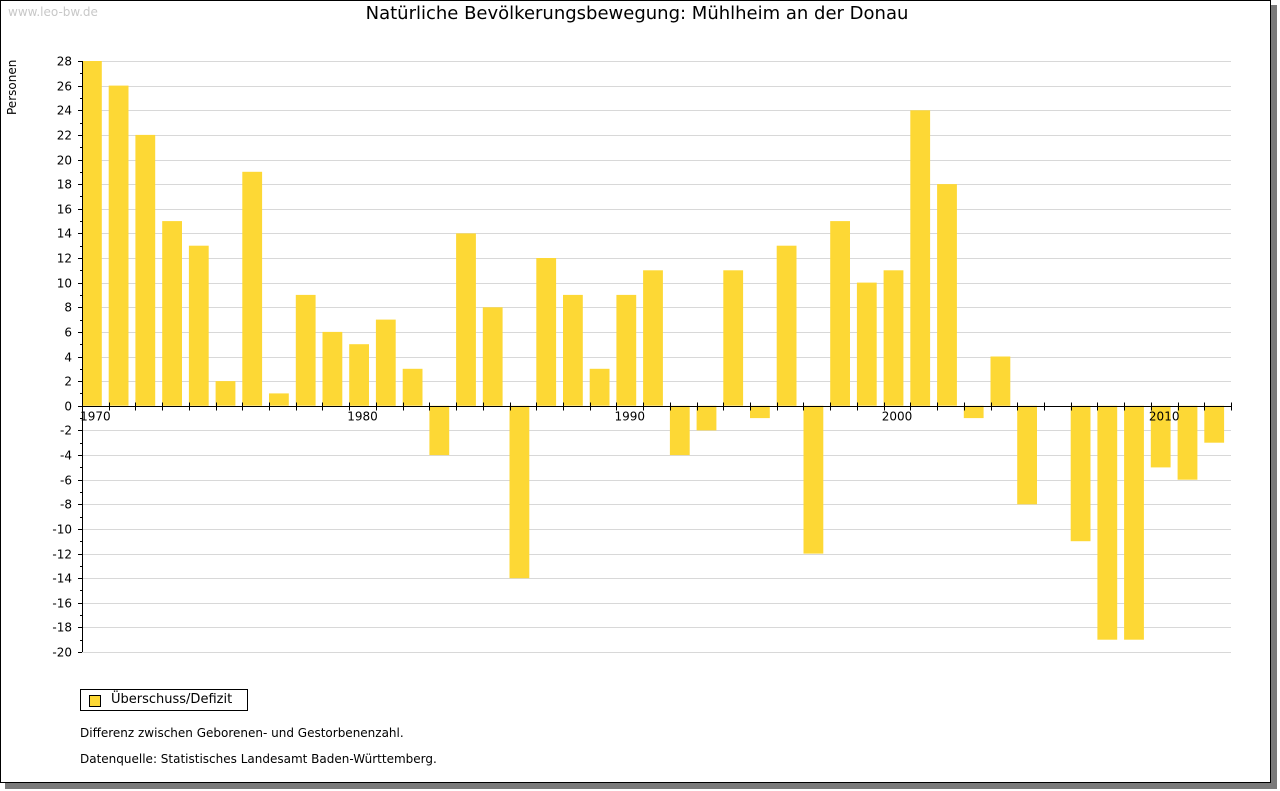 The image size is (1280, 791). Describe the element at coordinates (359, 375) in the screenshot. I see `bar-1980` at that location.